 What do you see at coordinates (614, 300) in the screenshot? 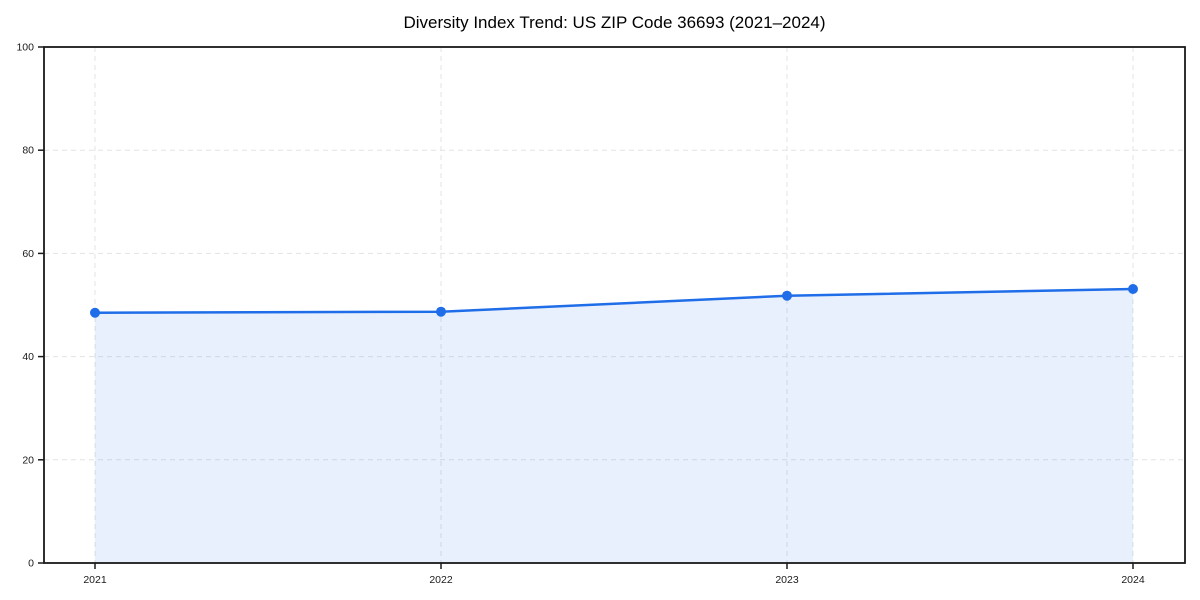
I see `trend-line` at bounding box center [614, 300].